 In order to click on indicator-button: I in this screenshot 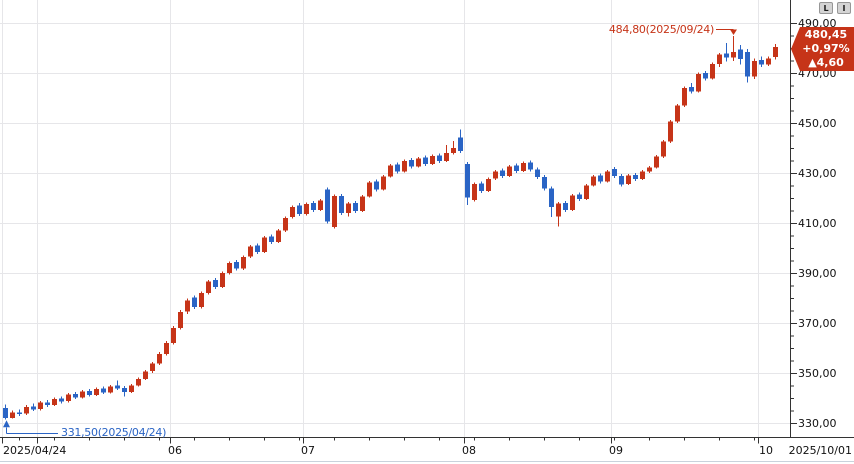, I will do `click(844, 8)`.